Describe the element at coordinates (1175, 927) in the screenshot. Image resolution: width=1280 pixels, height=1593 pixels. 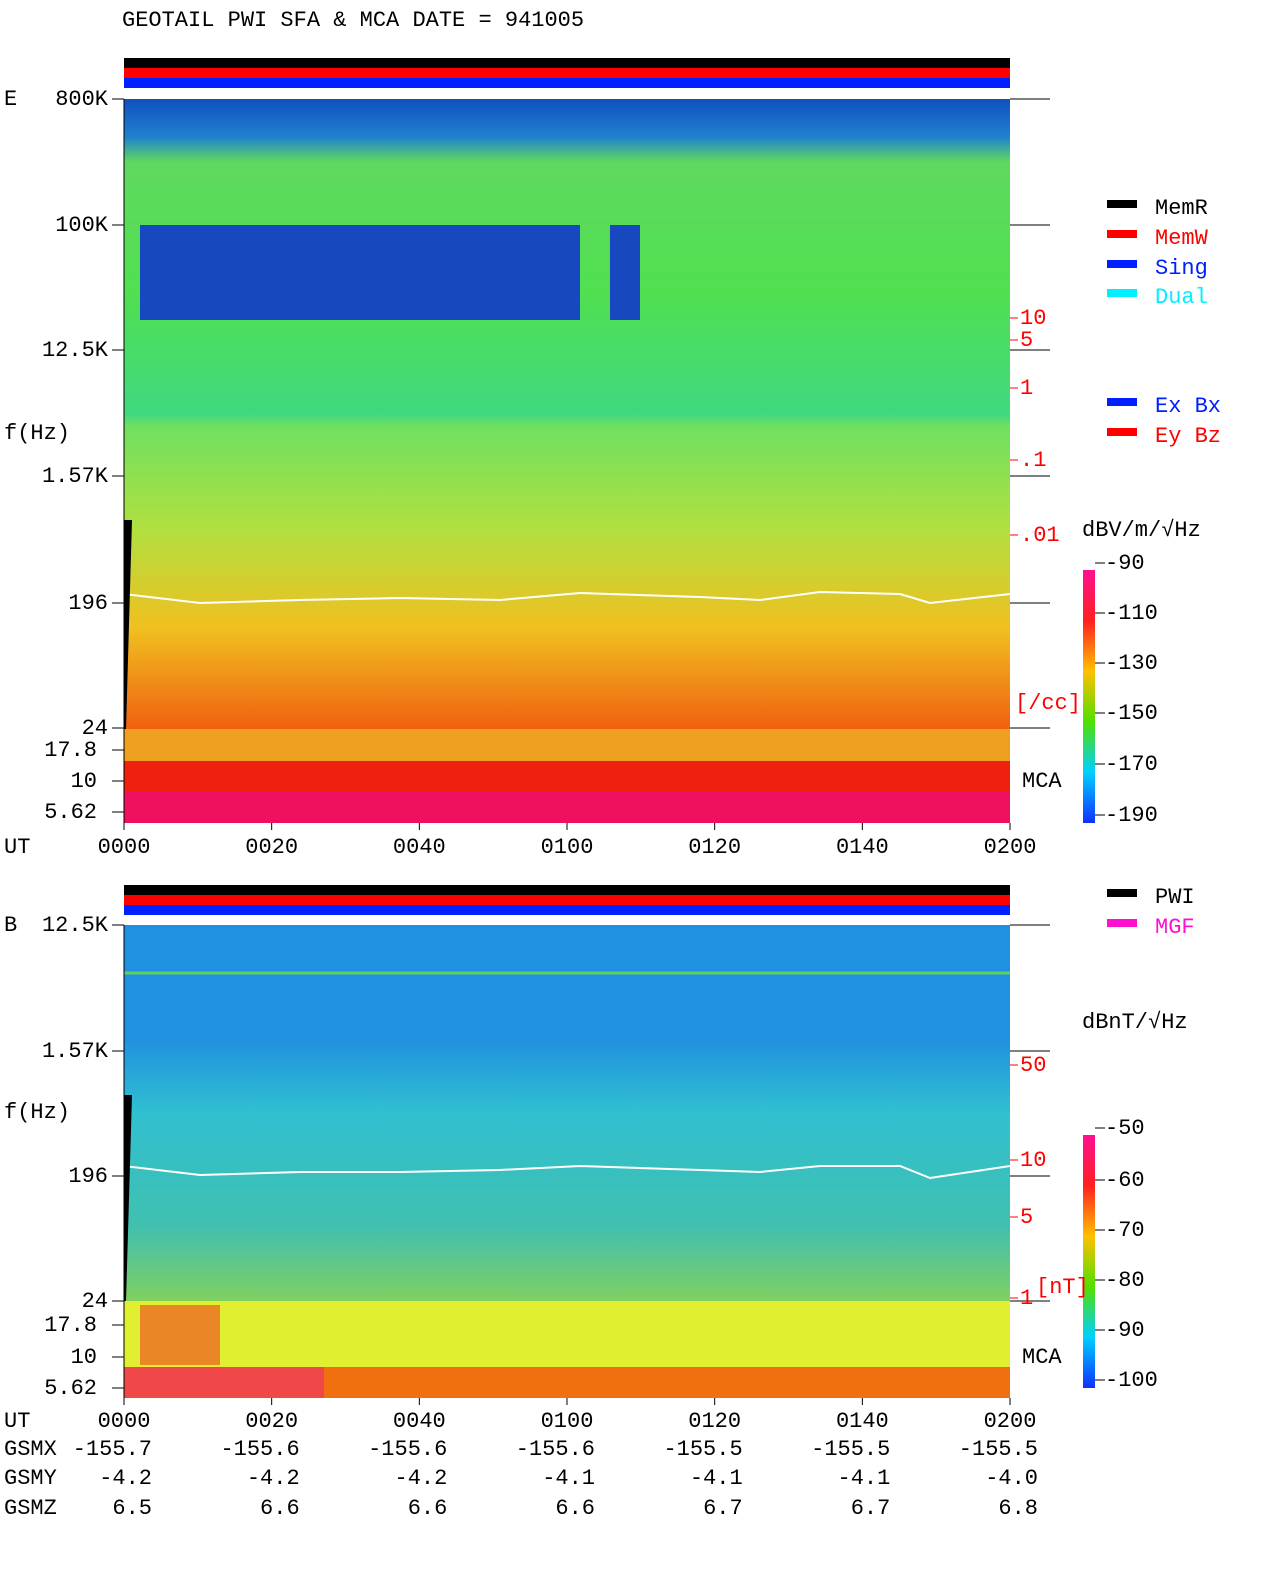
I see `legend-entry: MGF` at that location.